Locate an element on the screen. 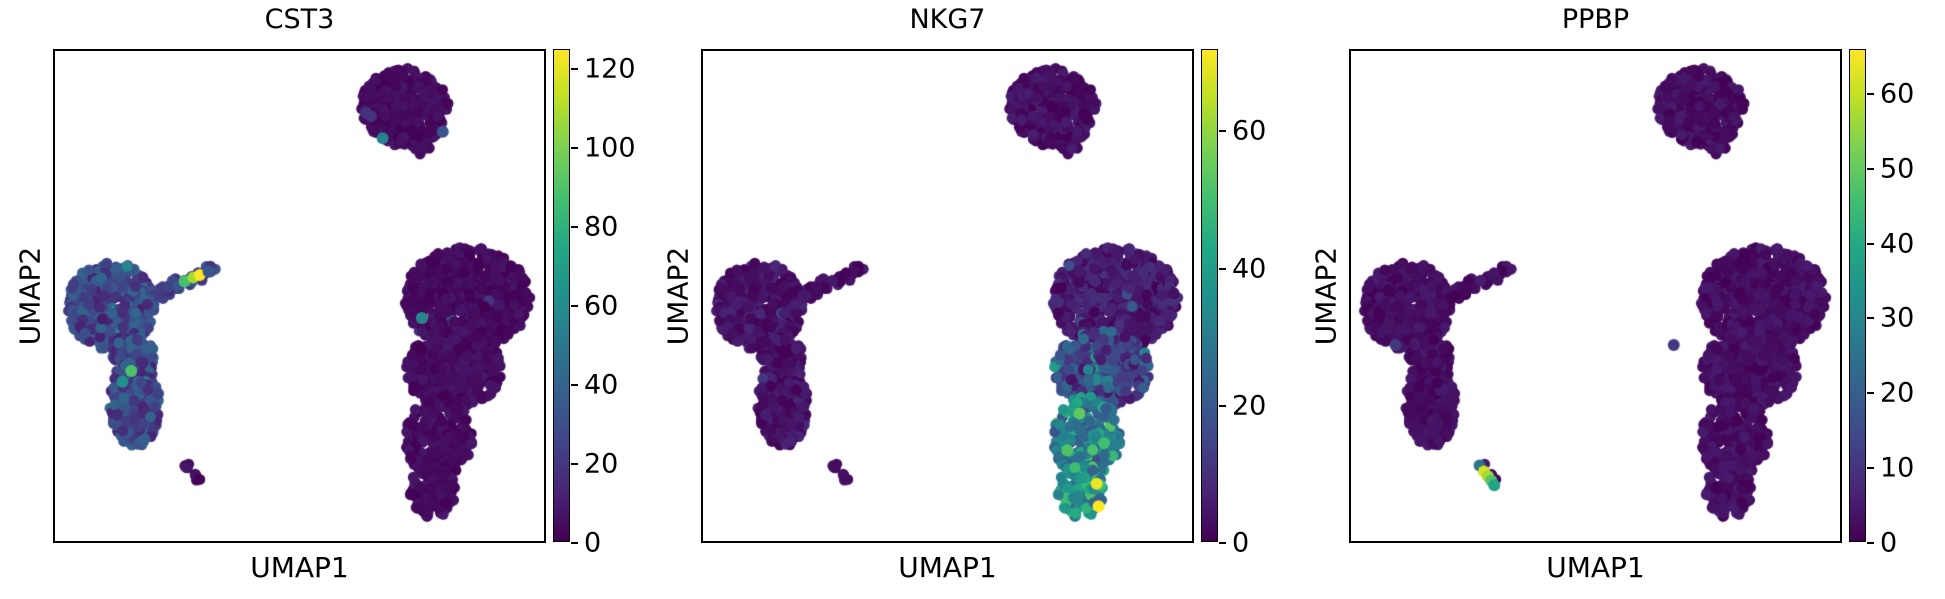 This screenshot has width=1945, height=599. colorbar-tick-label: 120 is located at coordinates (610, 69).